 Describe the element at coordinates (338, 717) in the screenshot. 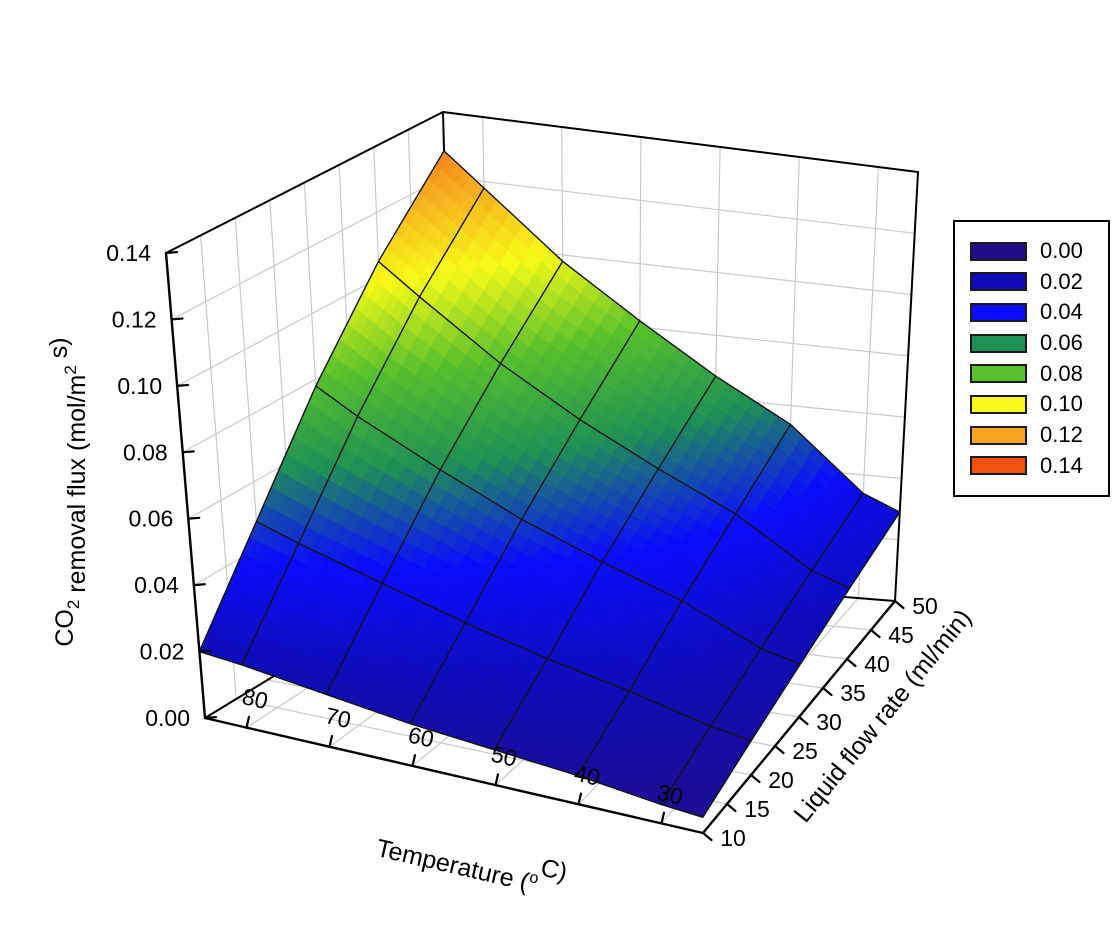

I see `x-axis-tick-label: 70` at that location.